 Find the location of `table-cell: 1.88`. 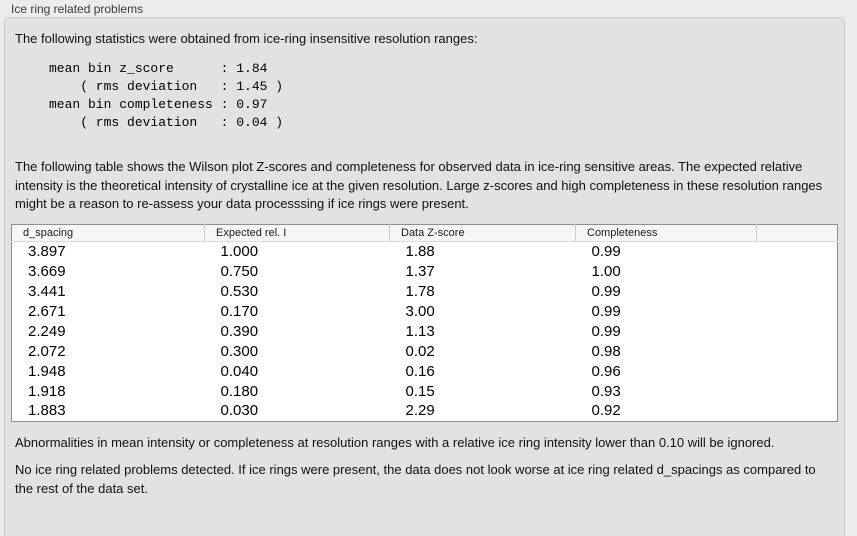

table-cell: 1.88 is located at coordinates (420, 251).